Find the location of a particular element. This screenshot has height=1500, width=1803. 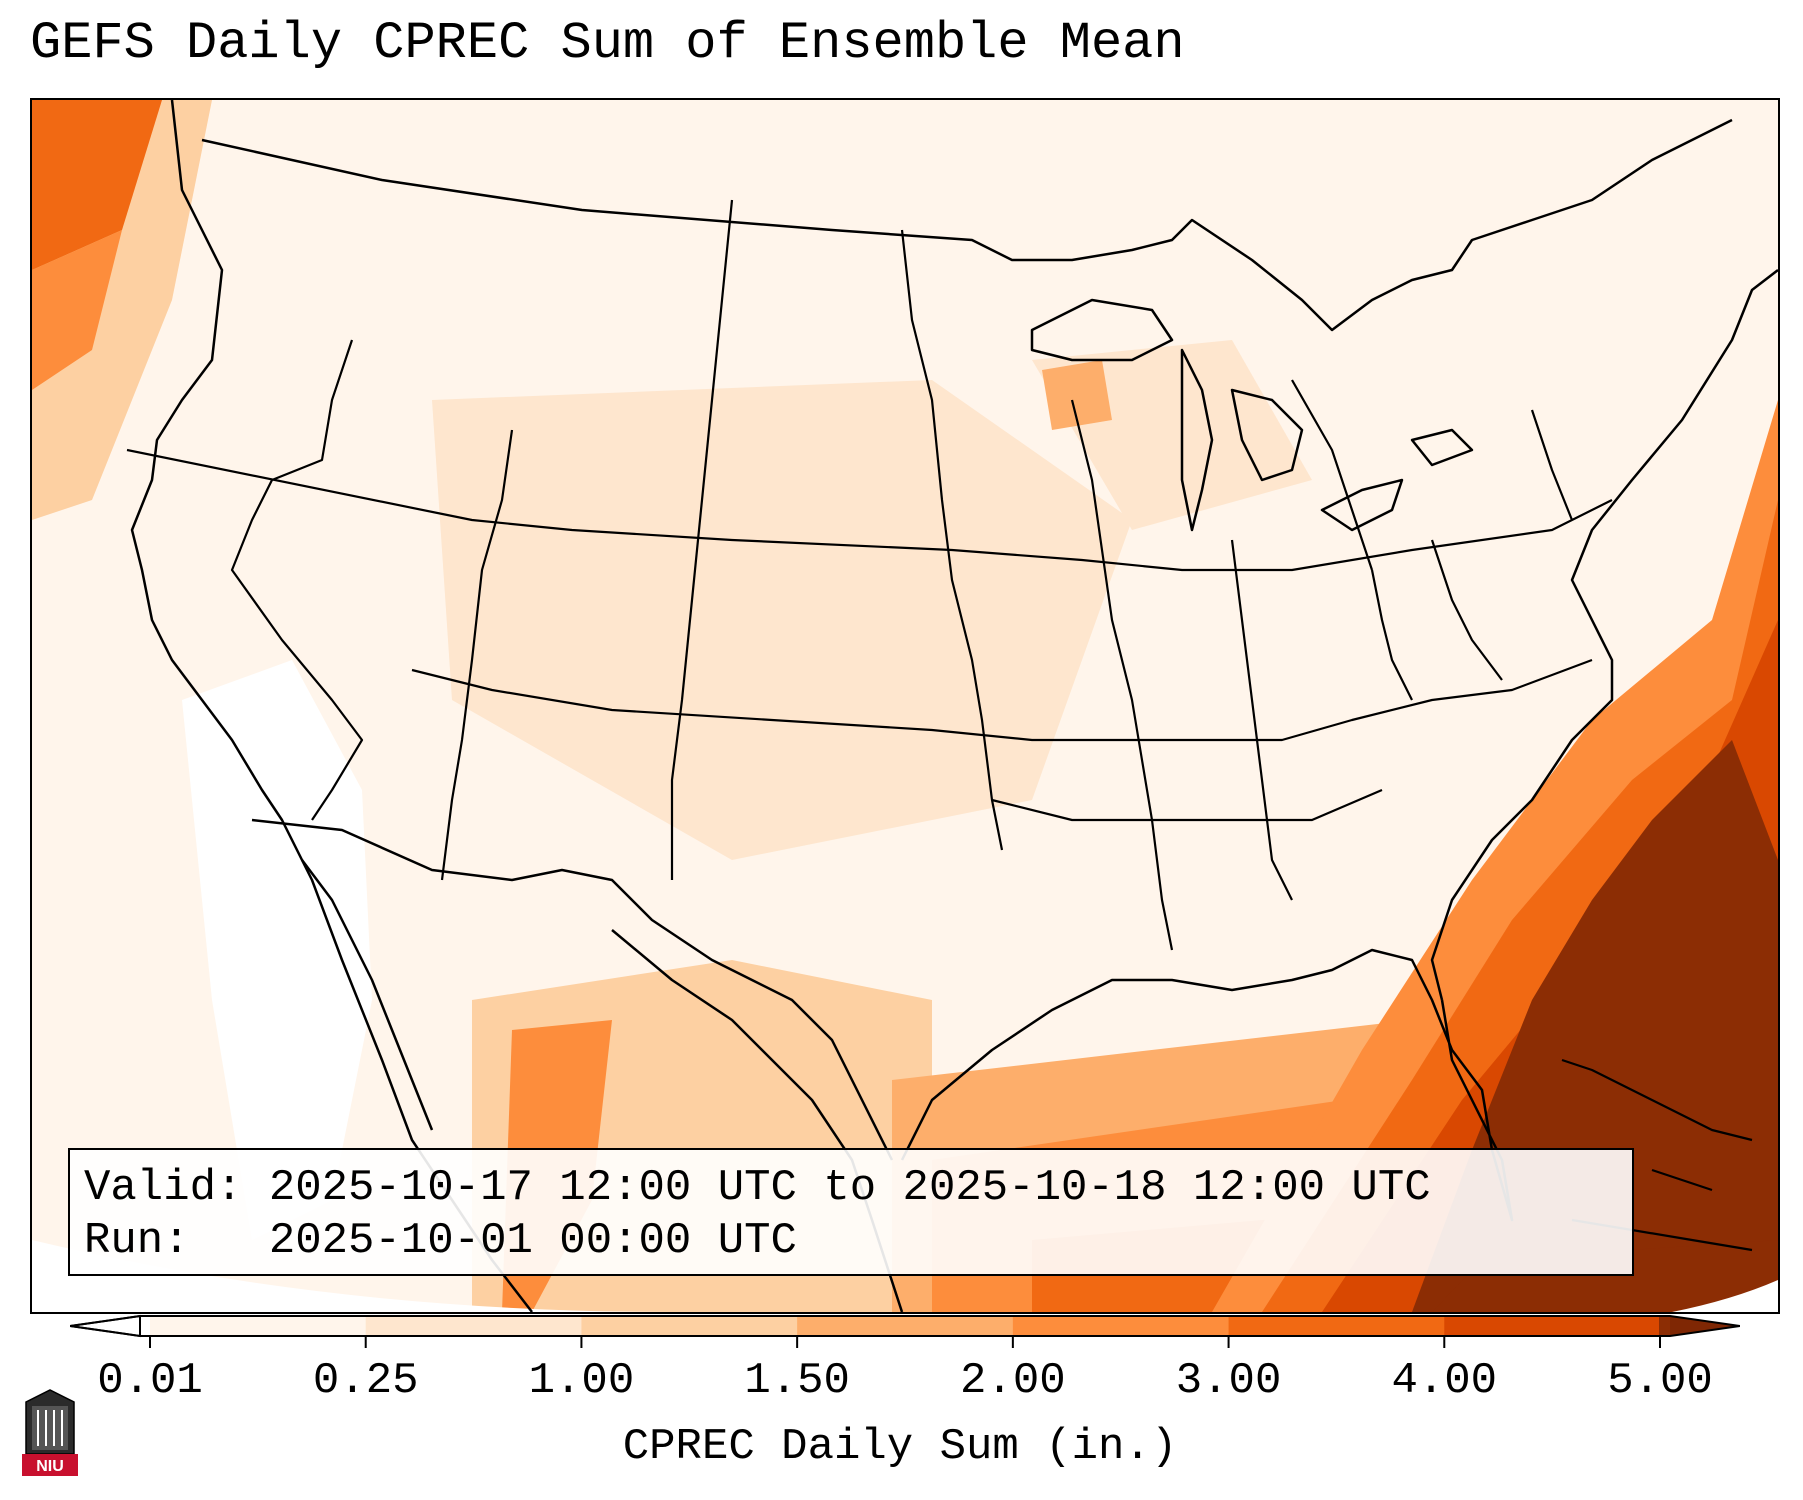

colorbar-under-arrow is located at coordinates (105, 1326).